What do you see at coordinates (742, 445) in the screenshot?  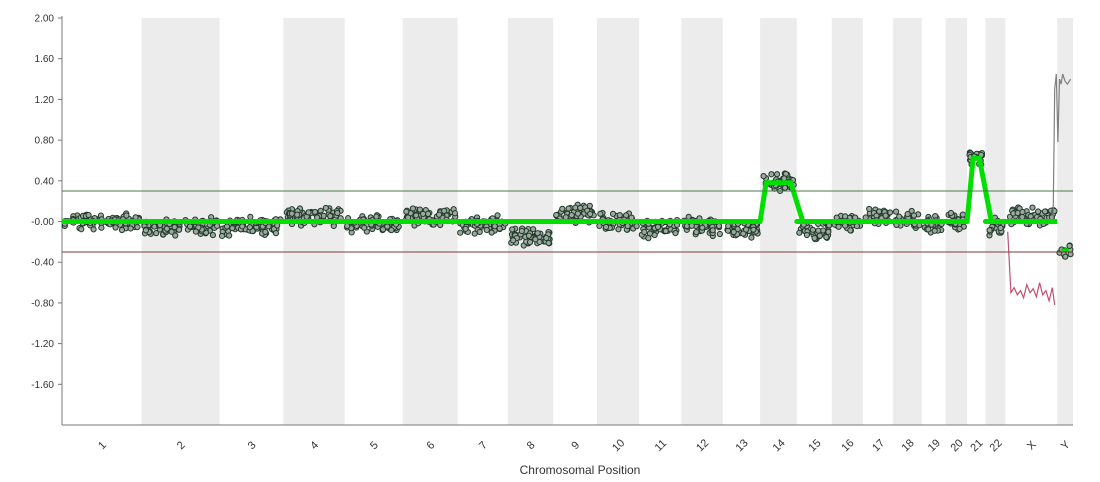 I see `chromosome-label: 13` at bounding box center [742, 445].